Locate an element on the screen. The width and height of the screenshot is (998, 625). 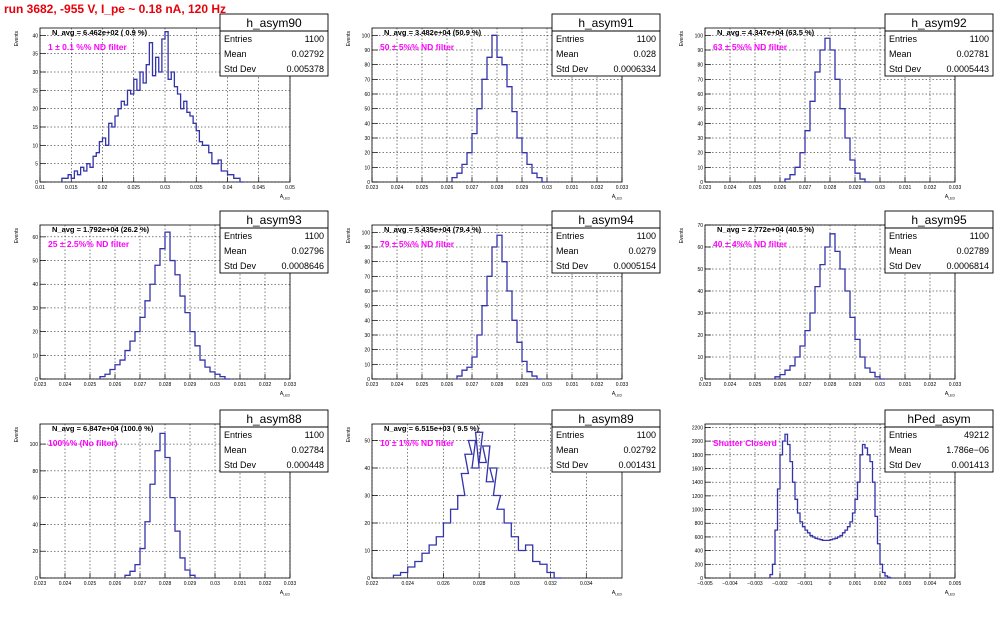
y-tick-label: 60 is located at coordinates (700, 95).